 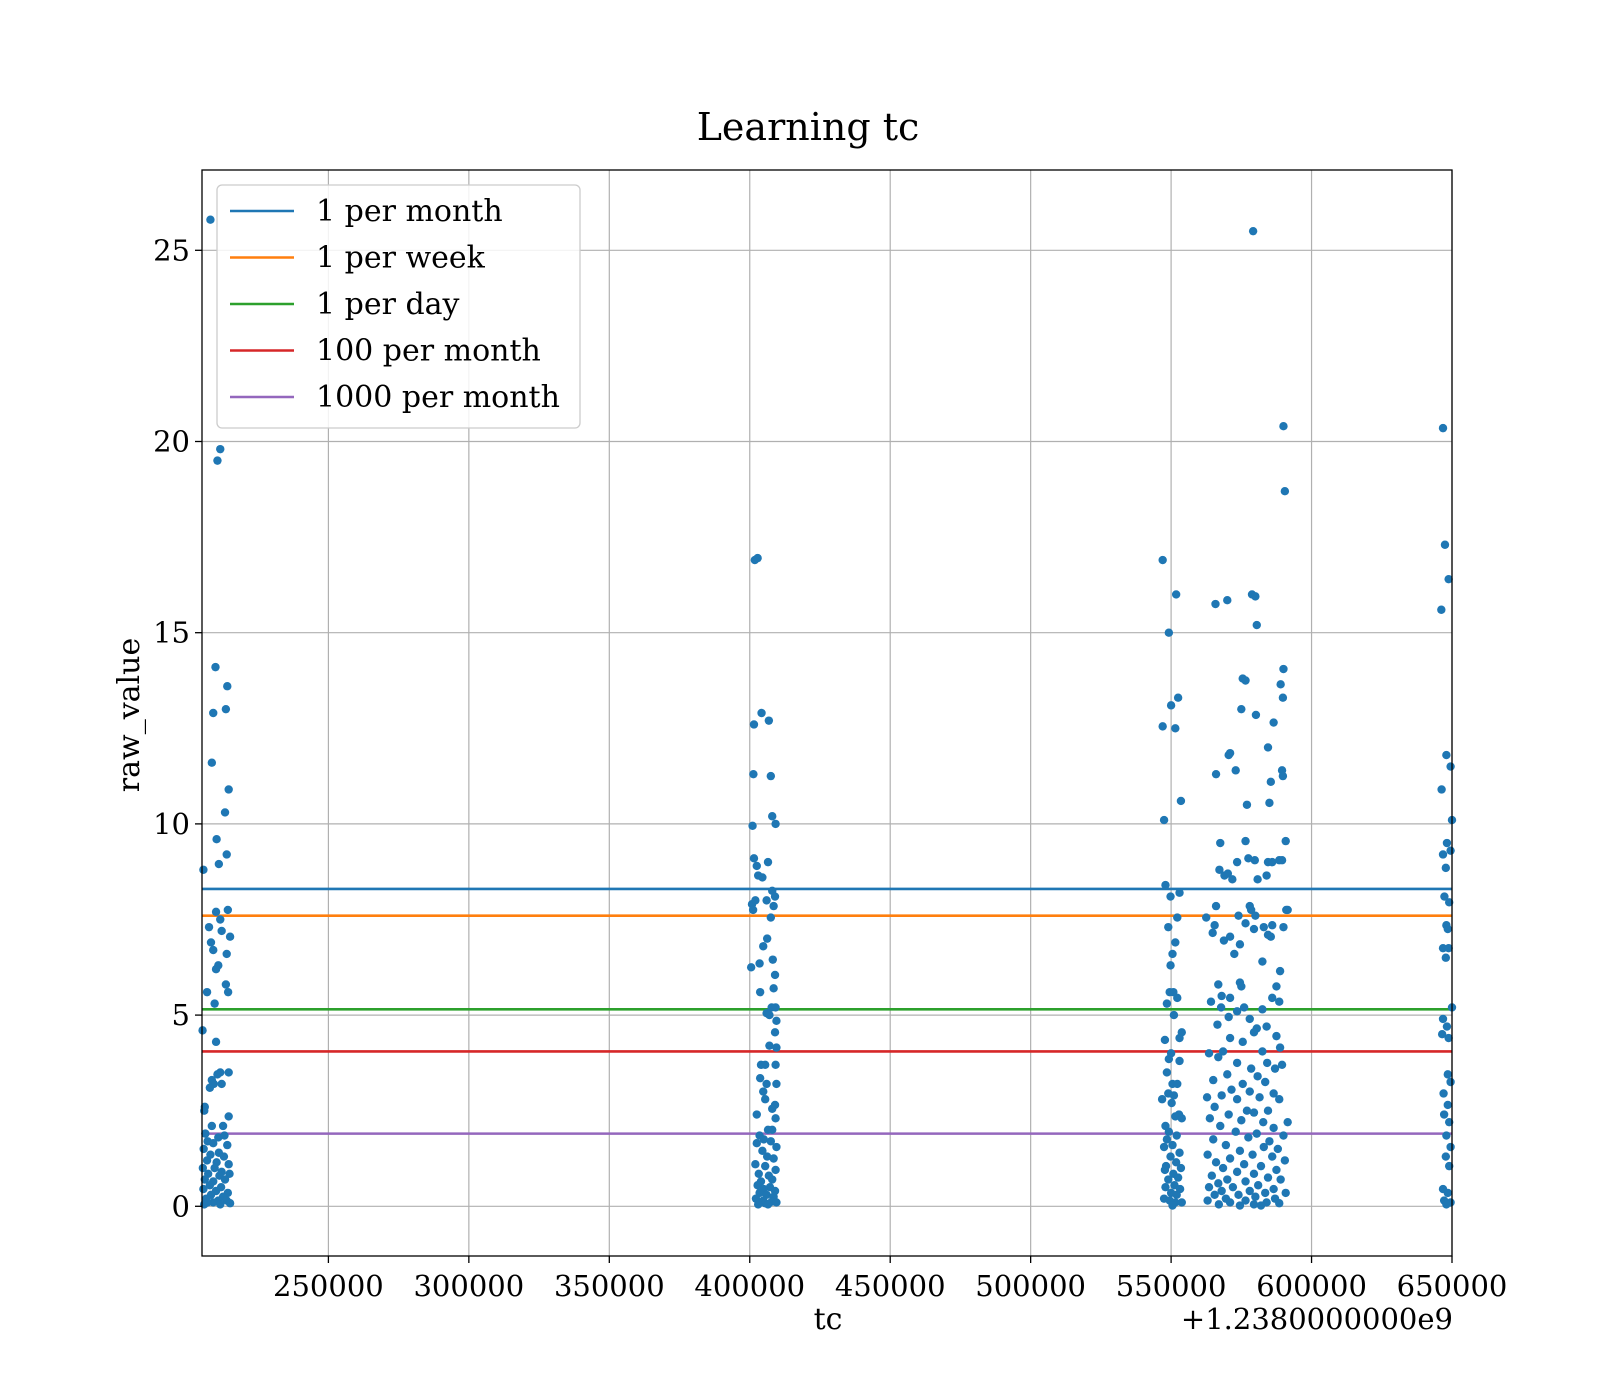 I want to click on x-tick-label: 350000, so click(x=609, y=1286).